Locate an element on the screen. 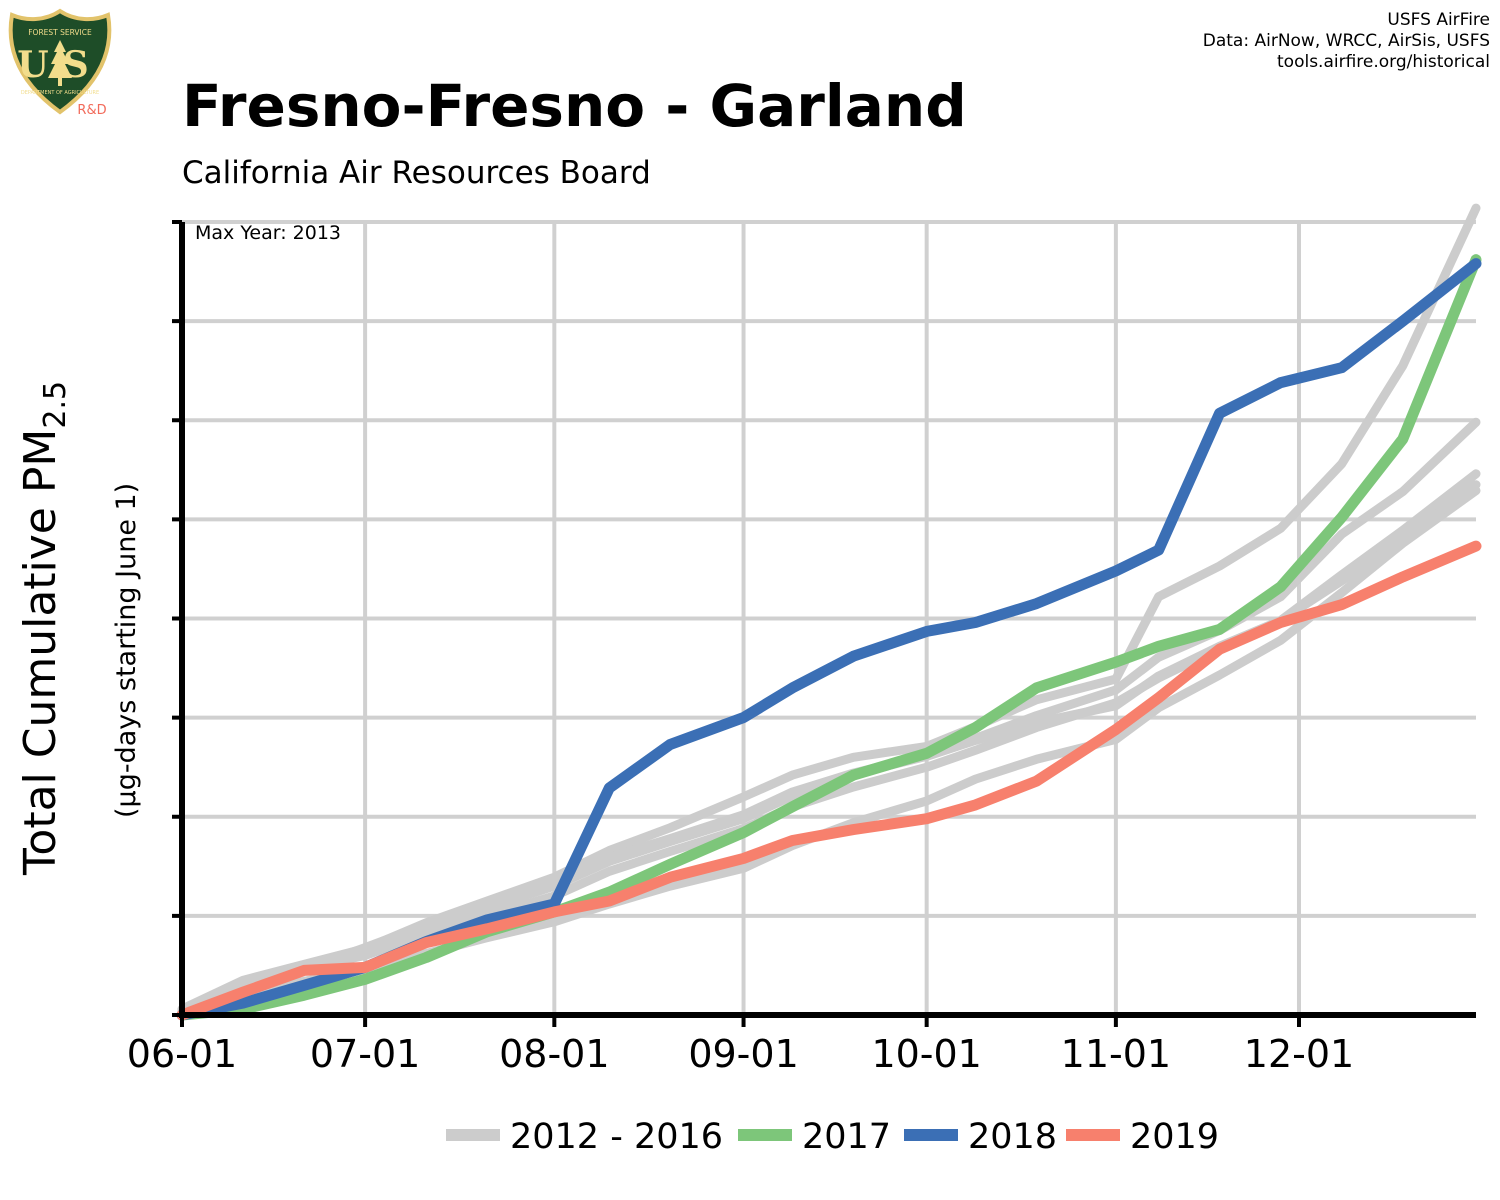  y-axis-title-subscript: 2.5 is located at coordinates (55, 405).